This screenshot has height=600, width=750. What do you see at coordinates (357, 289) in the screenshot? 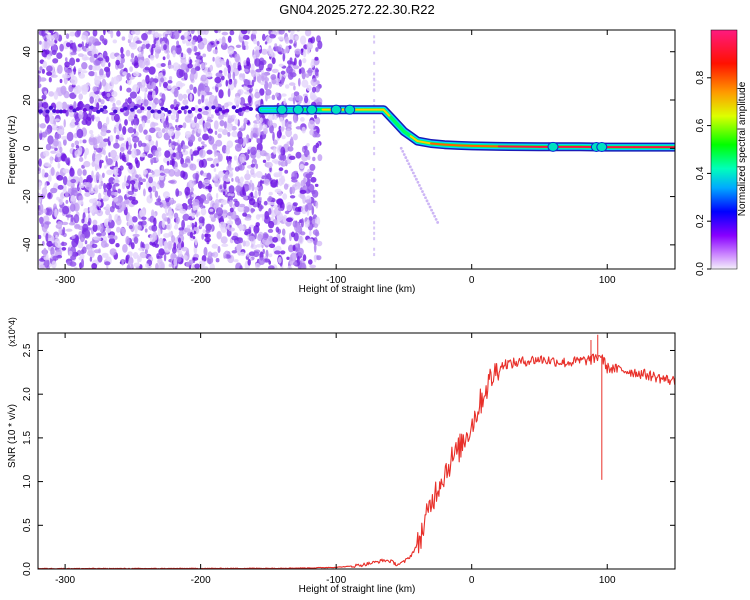
I see `spectrogram-x-label: Height of straight line (km)` at bounding box center [357, 289].